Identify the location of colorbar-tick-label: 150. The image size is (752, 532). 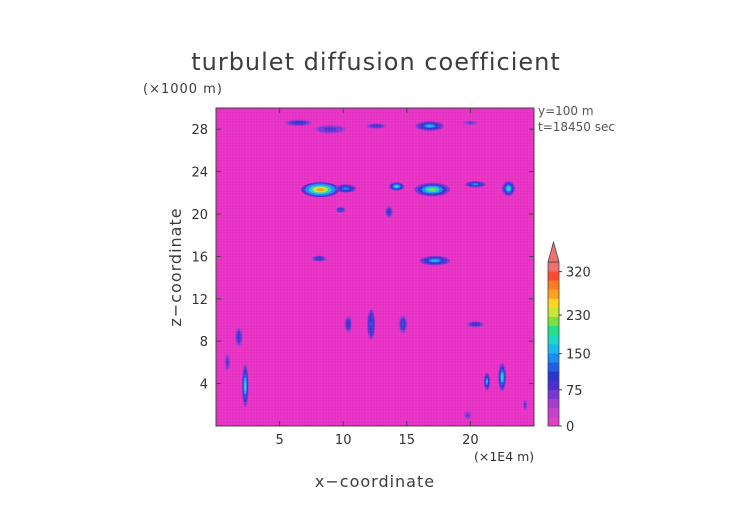
(578, 355).